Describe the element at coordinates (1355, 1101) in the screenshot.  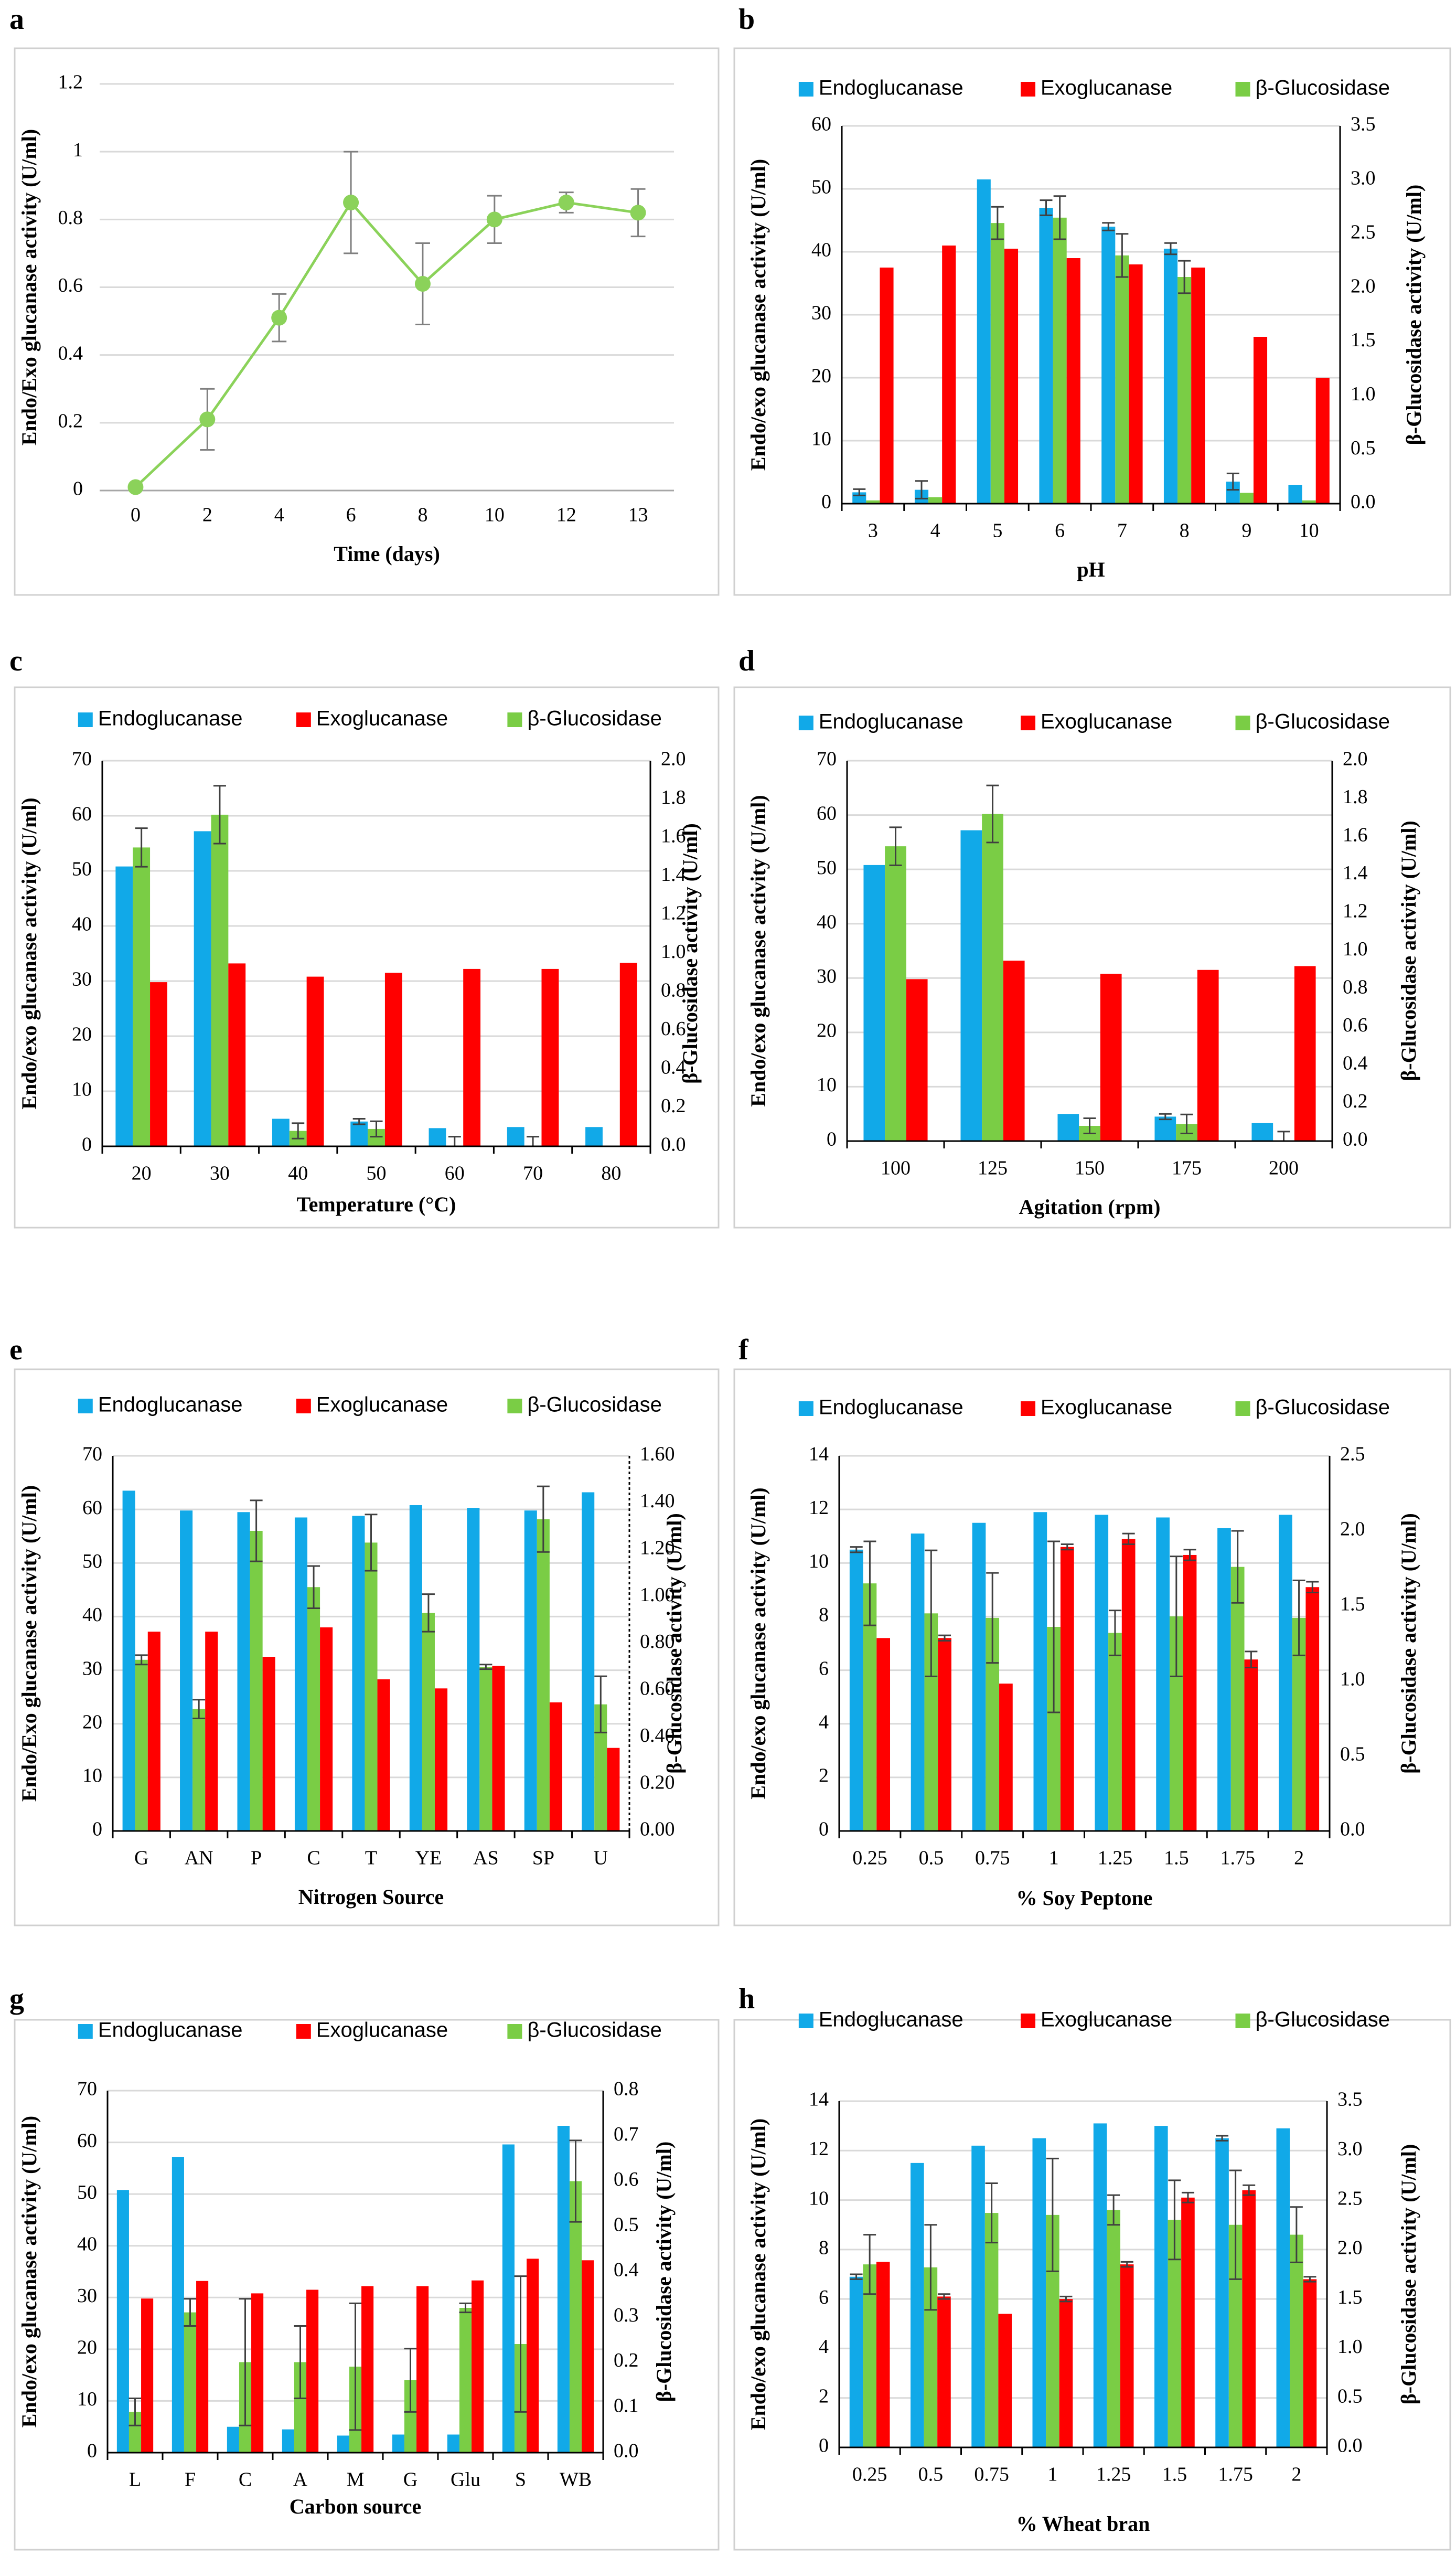
I see `y2-tick-label: 0.2` at that location.